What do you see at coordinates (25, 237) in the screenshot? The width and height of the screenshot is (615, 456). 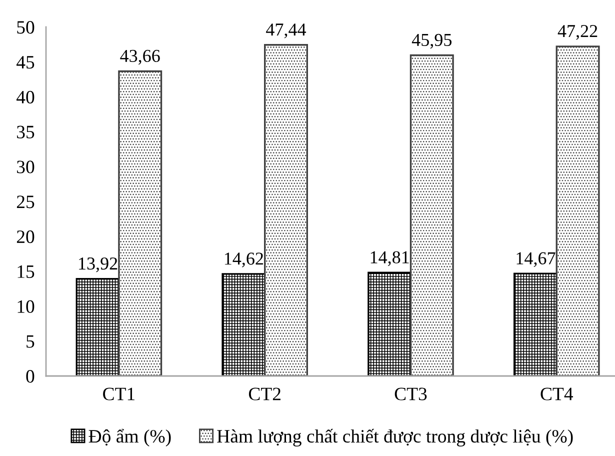 I see `y-tick-label: 20` at bounding box center [25, 237].